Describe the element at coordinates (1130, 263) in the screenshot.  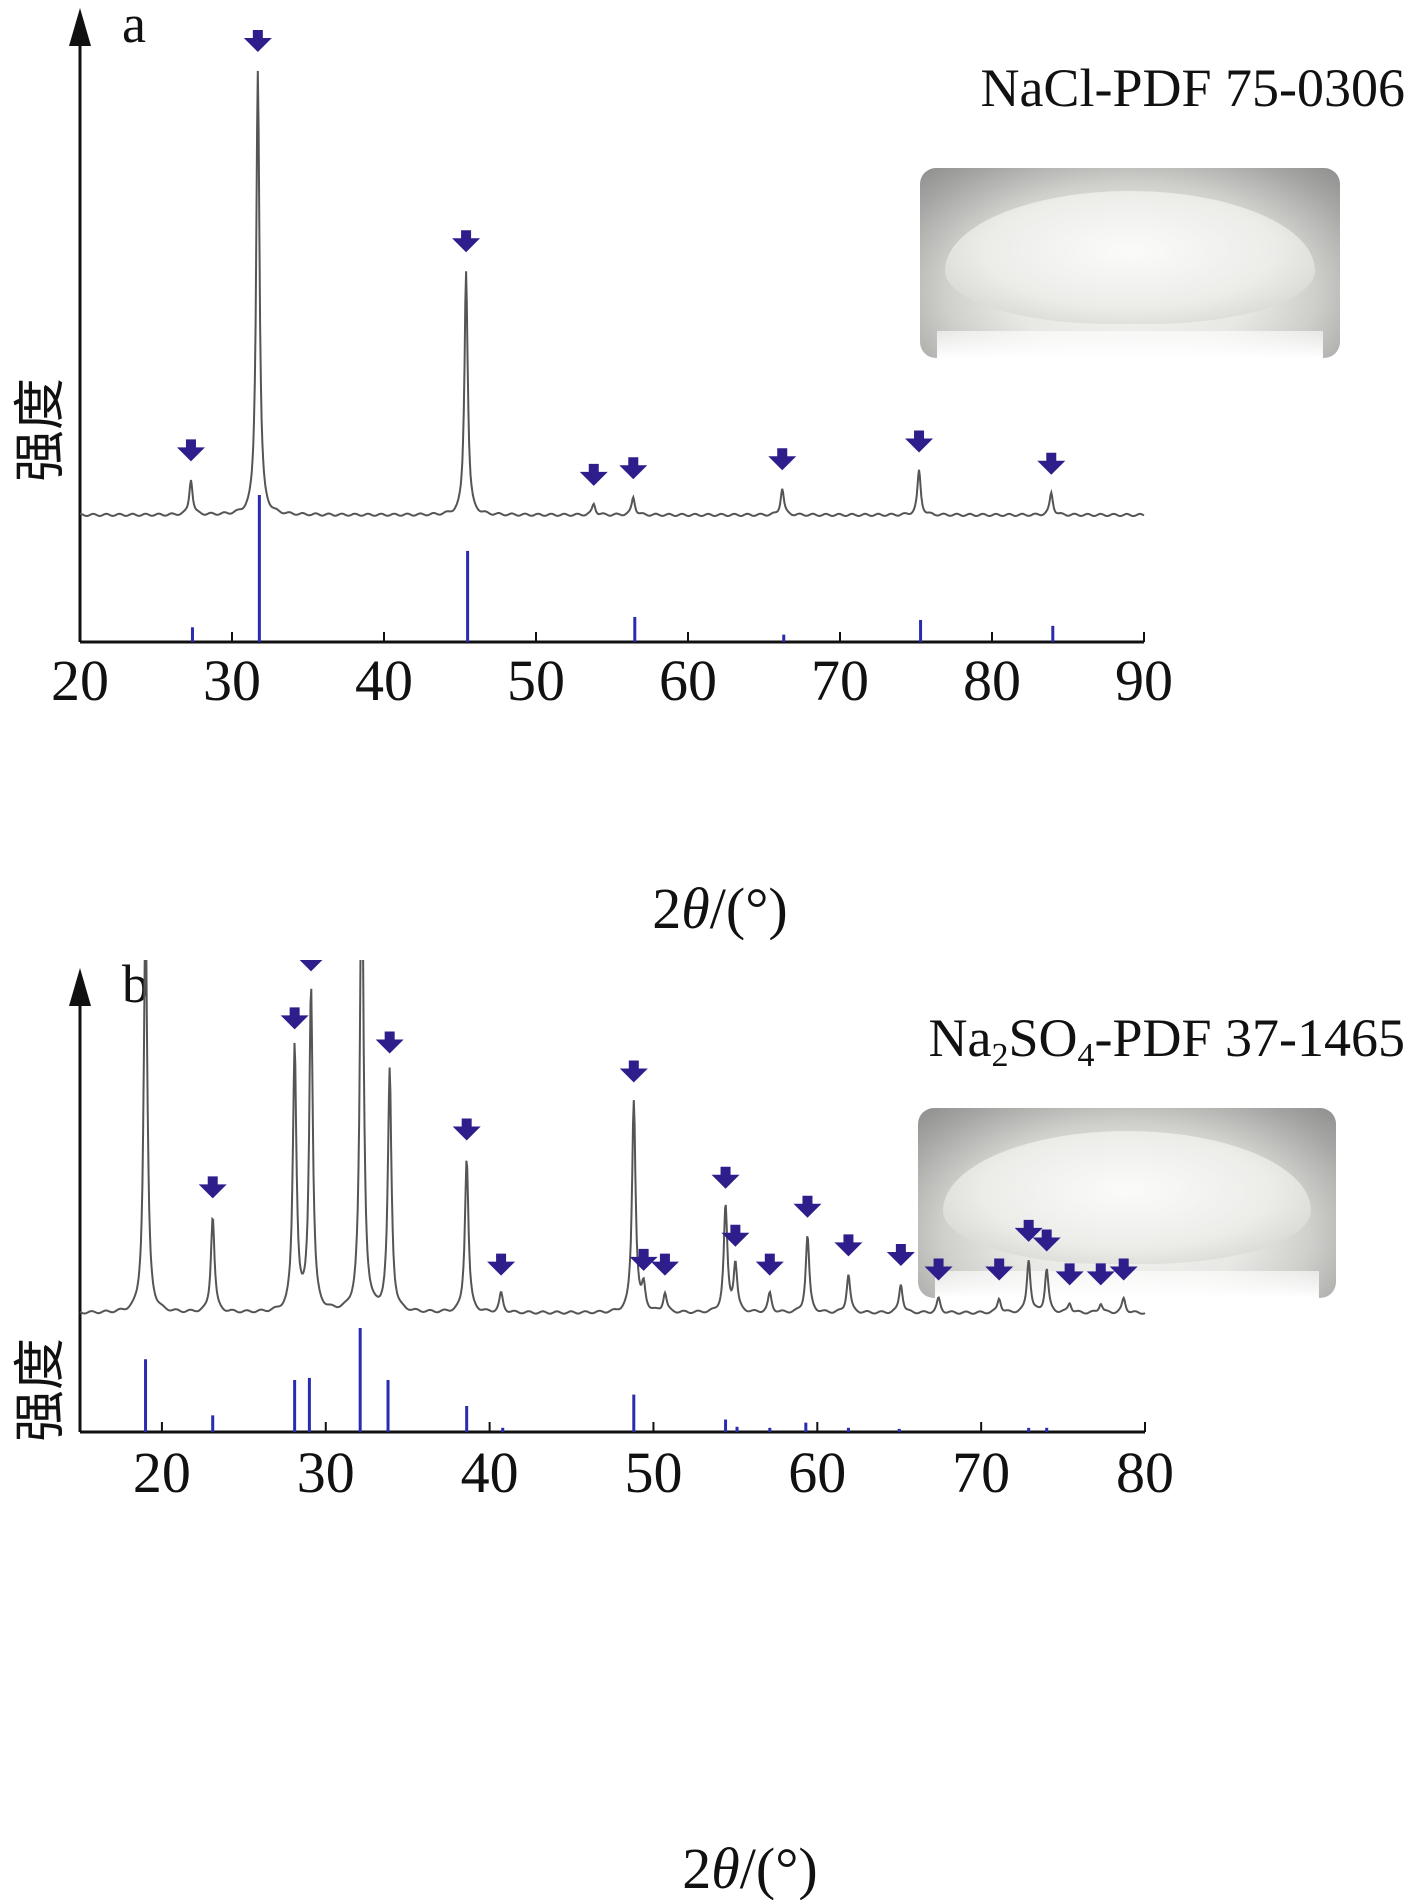
I see `nacl-sample-photo` at that location.